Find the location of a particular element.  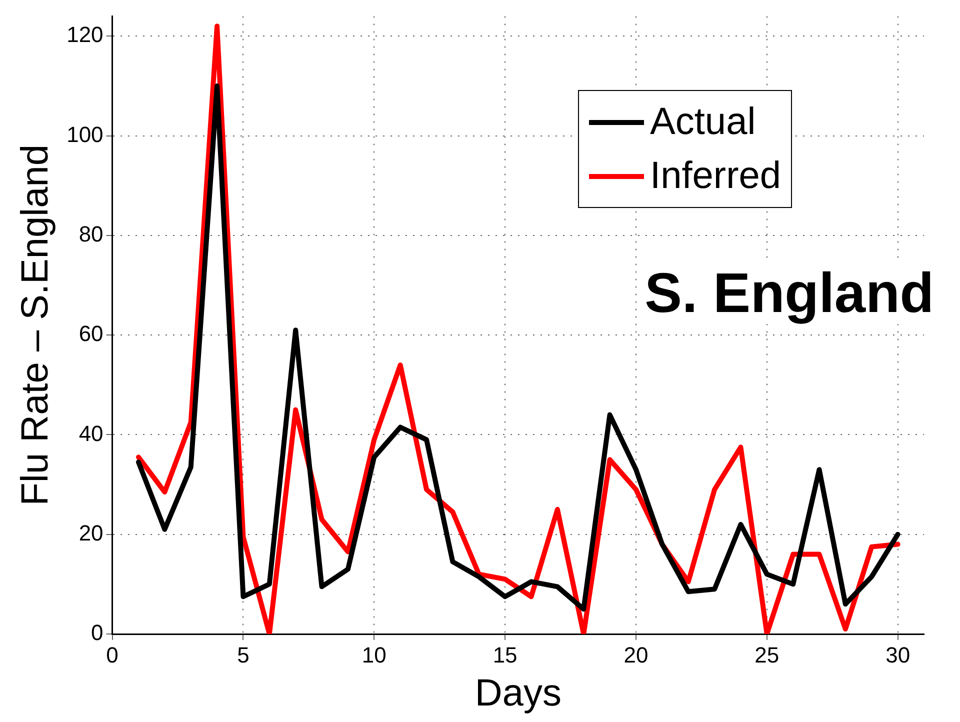

x-axis-title: Days is located at coordinates (518, 693).